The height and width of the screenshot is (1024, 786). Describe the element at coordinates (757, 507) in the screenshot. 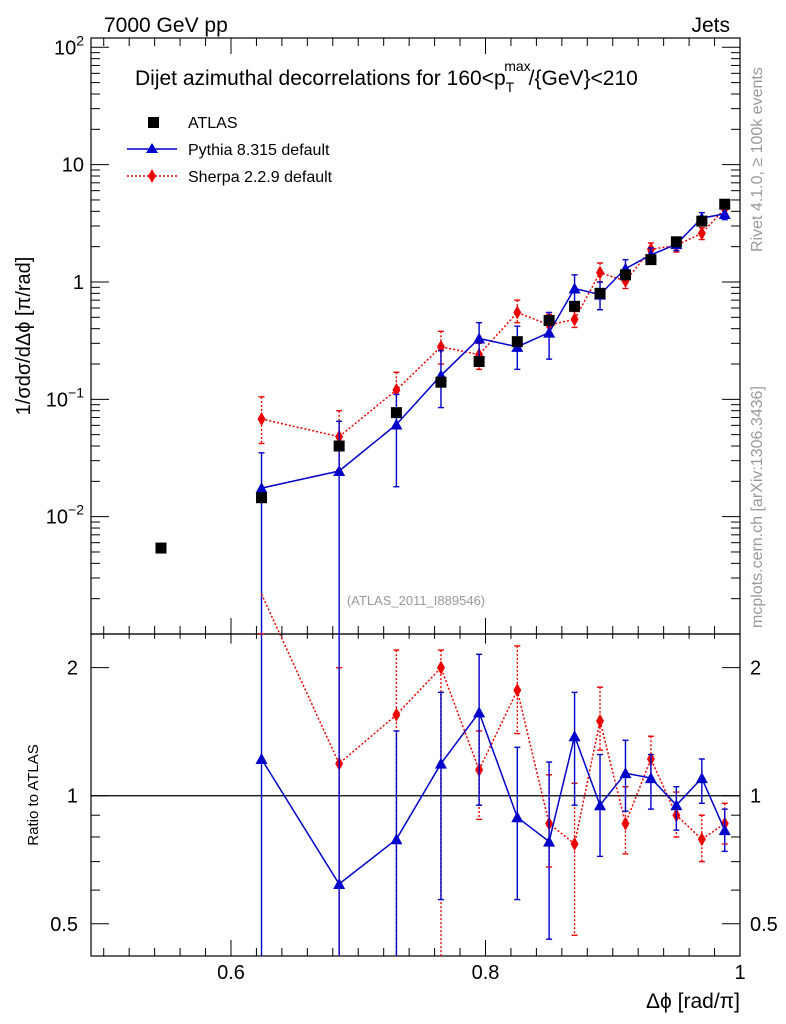

I see `side-note-bottom: mcplots.cern.ch [arXiv:1306.3436]` at that location.